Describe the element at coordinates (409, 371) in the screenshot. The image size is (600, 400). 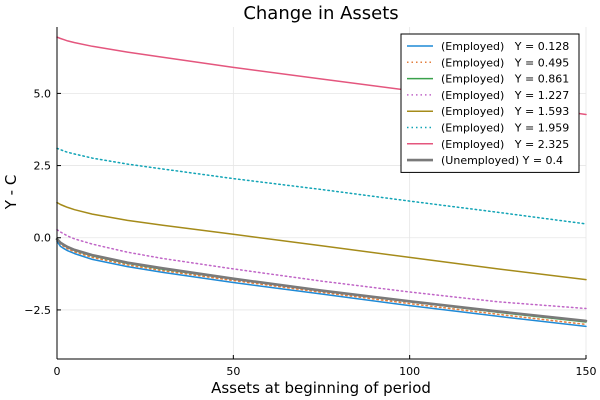
I see `x-tick-label: 100` at that location.